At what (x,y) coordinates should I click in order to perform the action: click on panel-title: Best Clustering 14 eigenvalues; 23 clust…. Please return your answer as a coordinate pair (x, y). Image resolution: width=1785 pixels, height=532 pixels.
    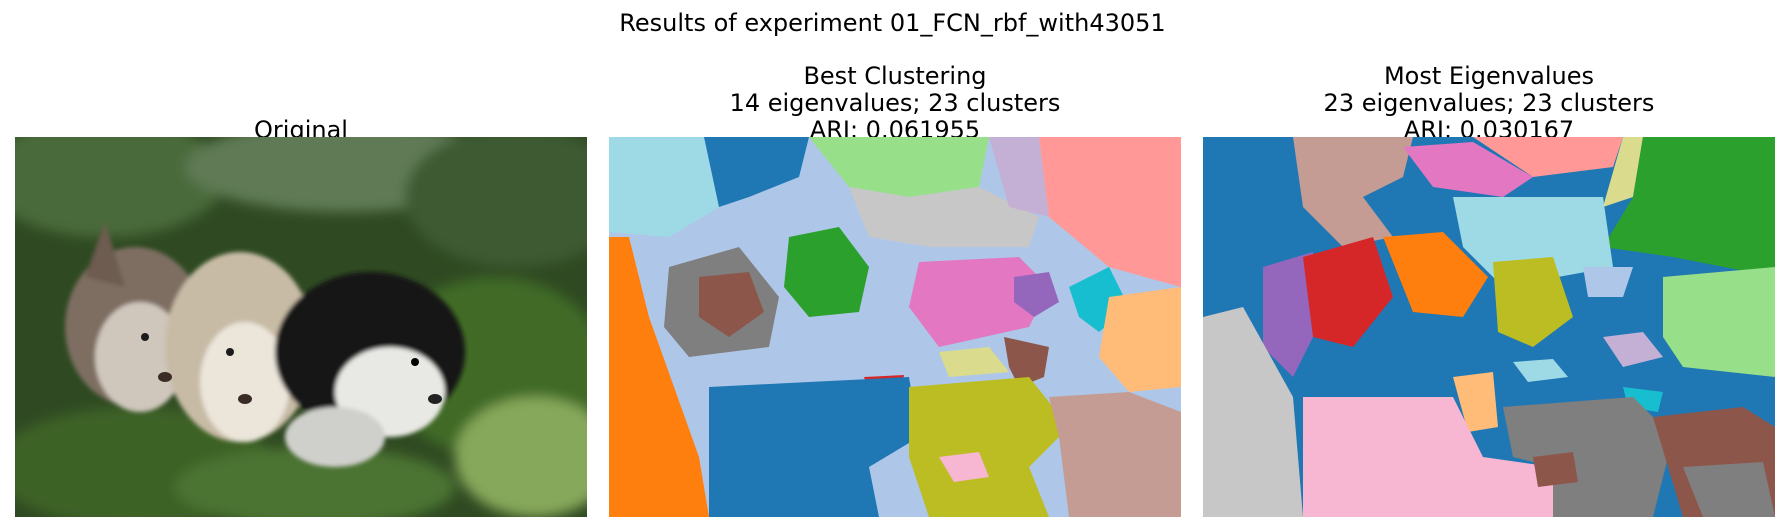
    Looking at the image, I should click on (895, 103).